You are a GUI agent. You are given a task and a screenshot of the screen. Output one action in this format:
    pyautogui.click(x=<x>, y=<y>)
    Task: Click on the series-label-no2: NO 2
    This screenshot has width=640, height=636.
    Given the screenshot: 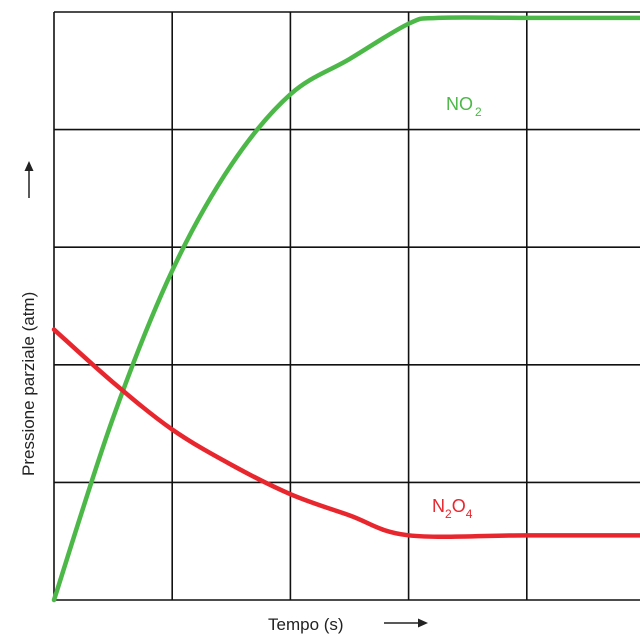 What is the action you would take?
    pyautogui.click(x=464, y=106)
    